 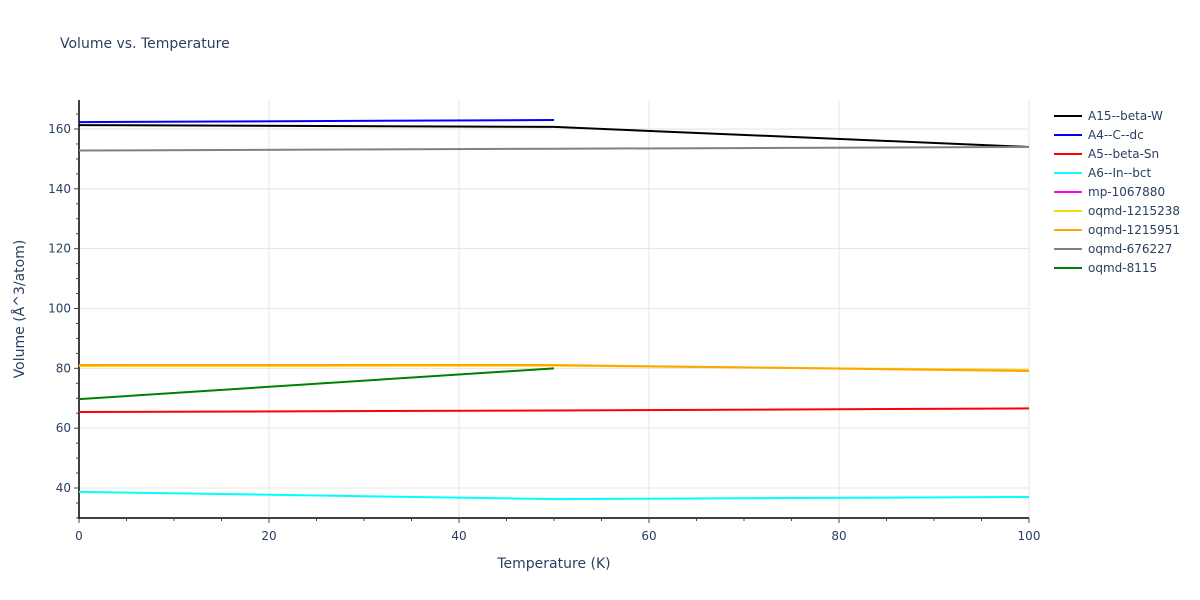 I want to click on legend-item: oqmd-1215951, so click(x=1117, y=229).